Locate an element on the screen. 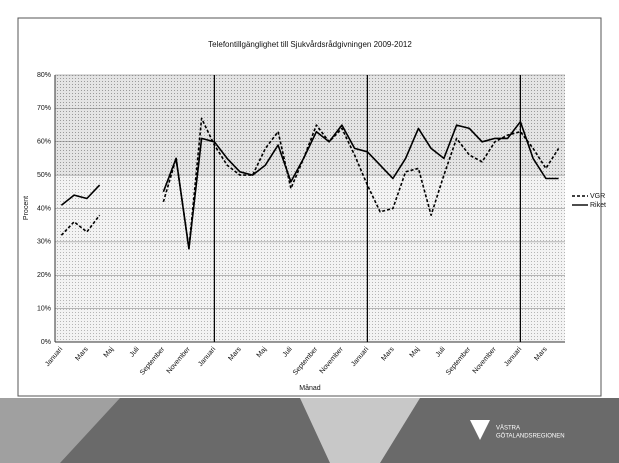 This screenshot has width=619, height=463. y-tick-label: 30% is located at coordinates (44, 242).